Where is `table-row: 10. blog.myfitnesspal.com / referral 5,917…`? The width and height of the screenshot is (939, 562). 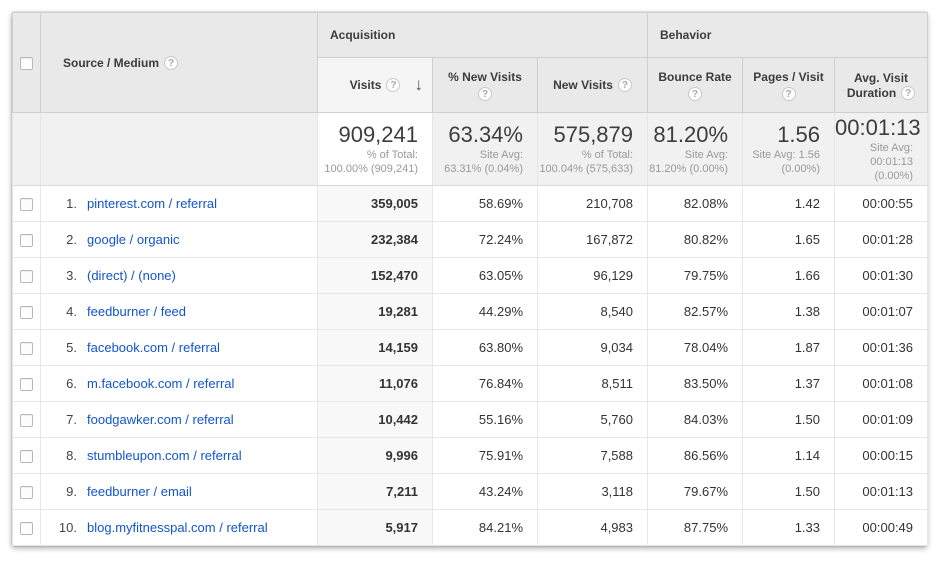 table-row: 10. blog.myfitnesspal.com / referral 5,917… is located at coordinates (470, 527).